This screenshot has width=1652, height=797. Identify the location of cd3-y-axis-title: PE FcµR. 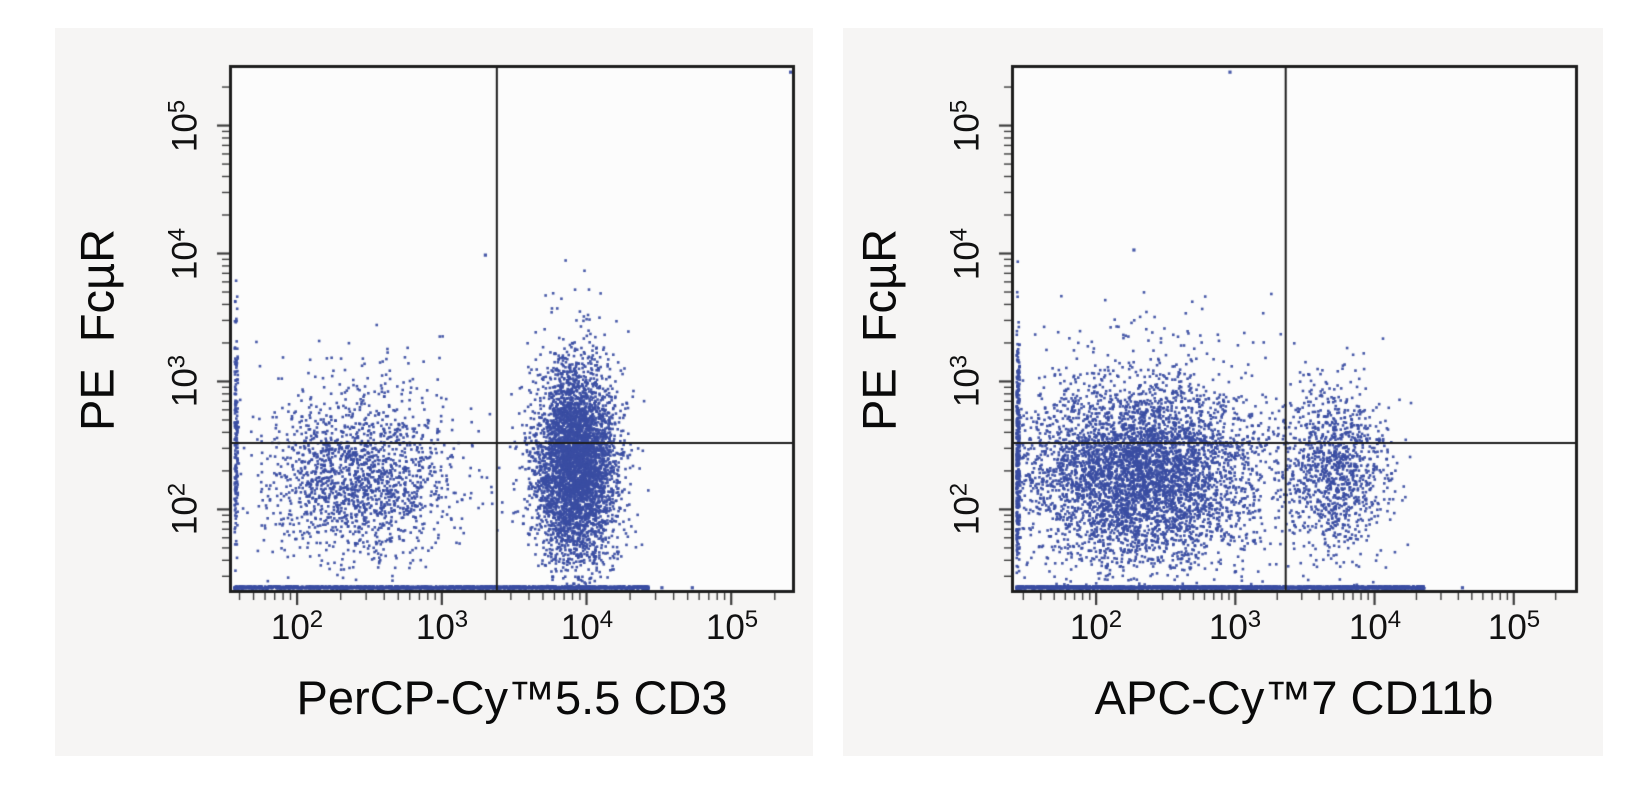
(97, 330).